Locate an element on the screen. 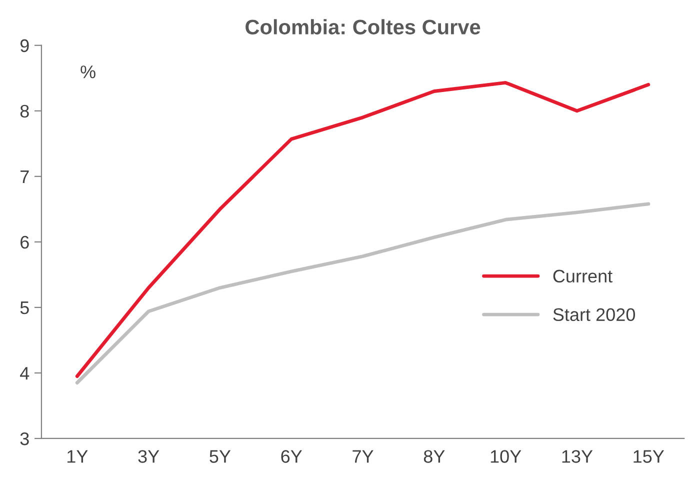  y-tick-label: 7 is located at coordinates (24, 176).